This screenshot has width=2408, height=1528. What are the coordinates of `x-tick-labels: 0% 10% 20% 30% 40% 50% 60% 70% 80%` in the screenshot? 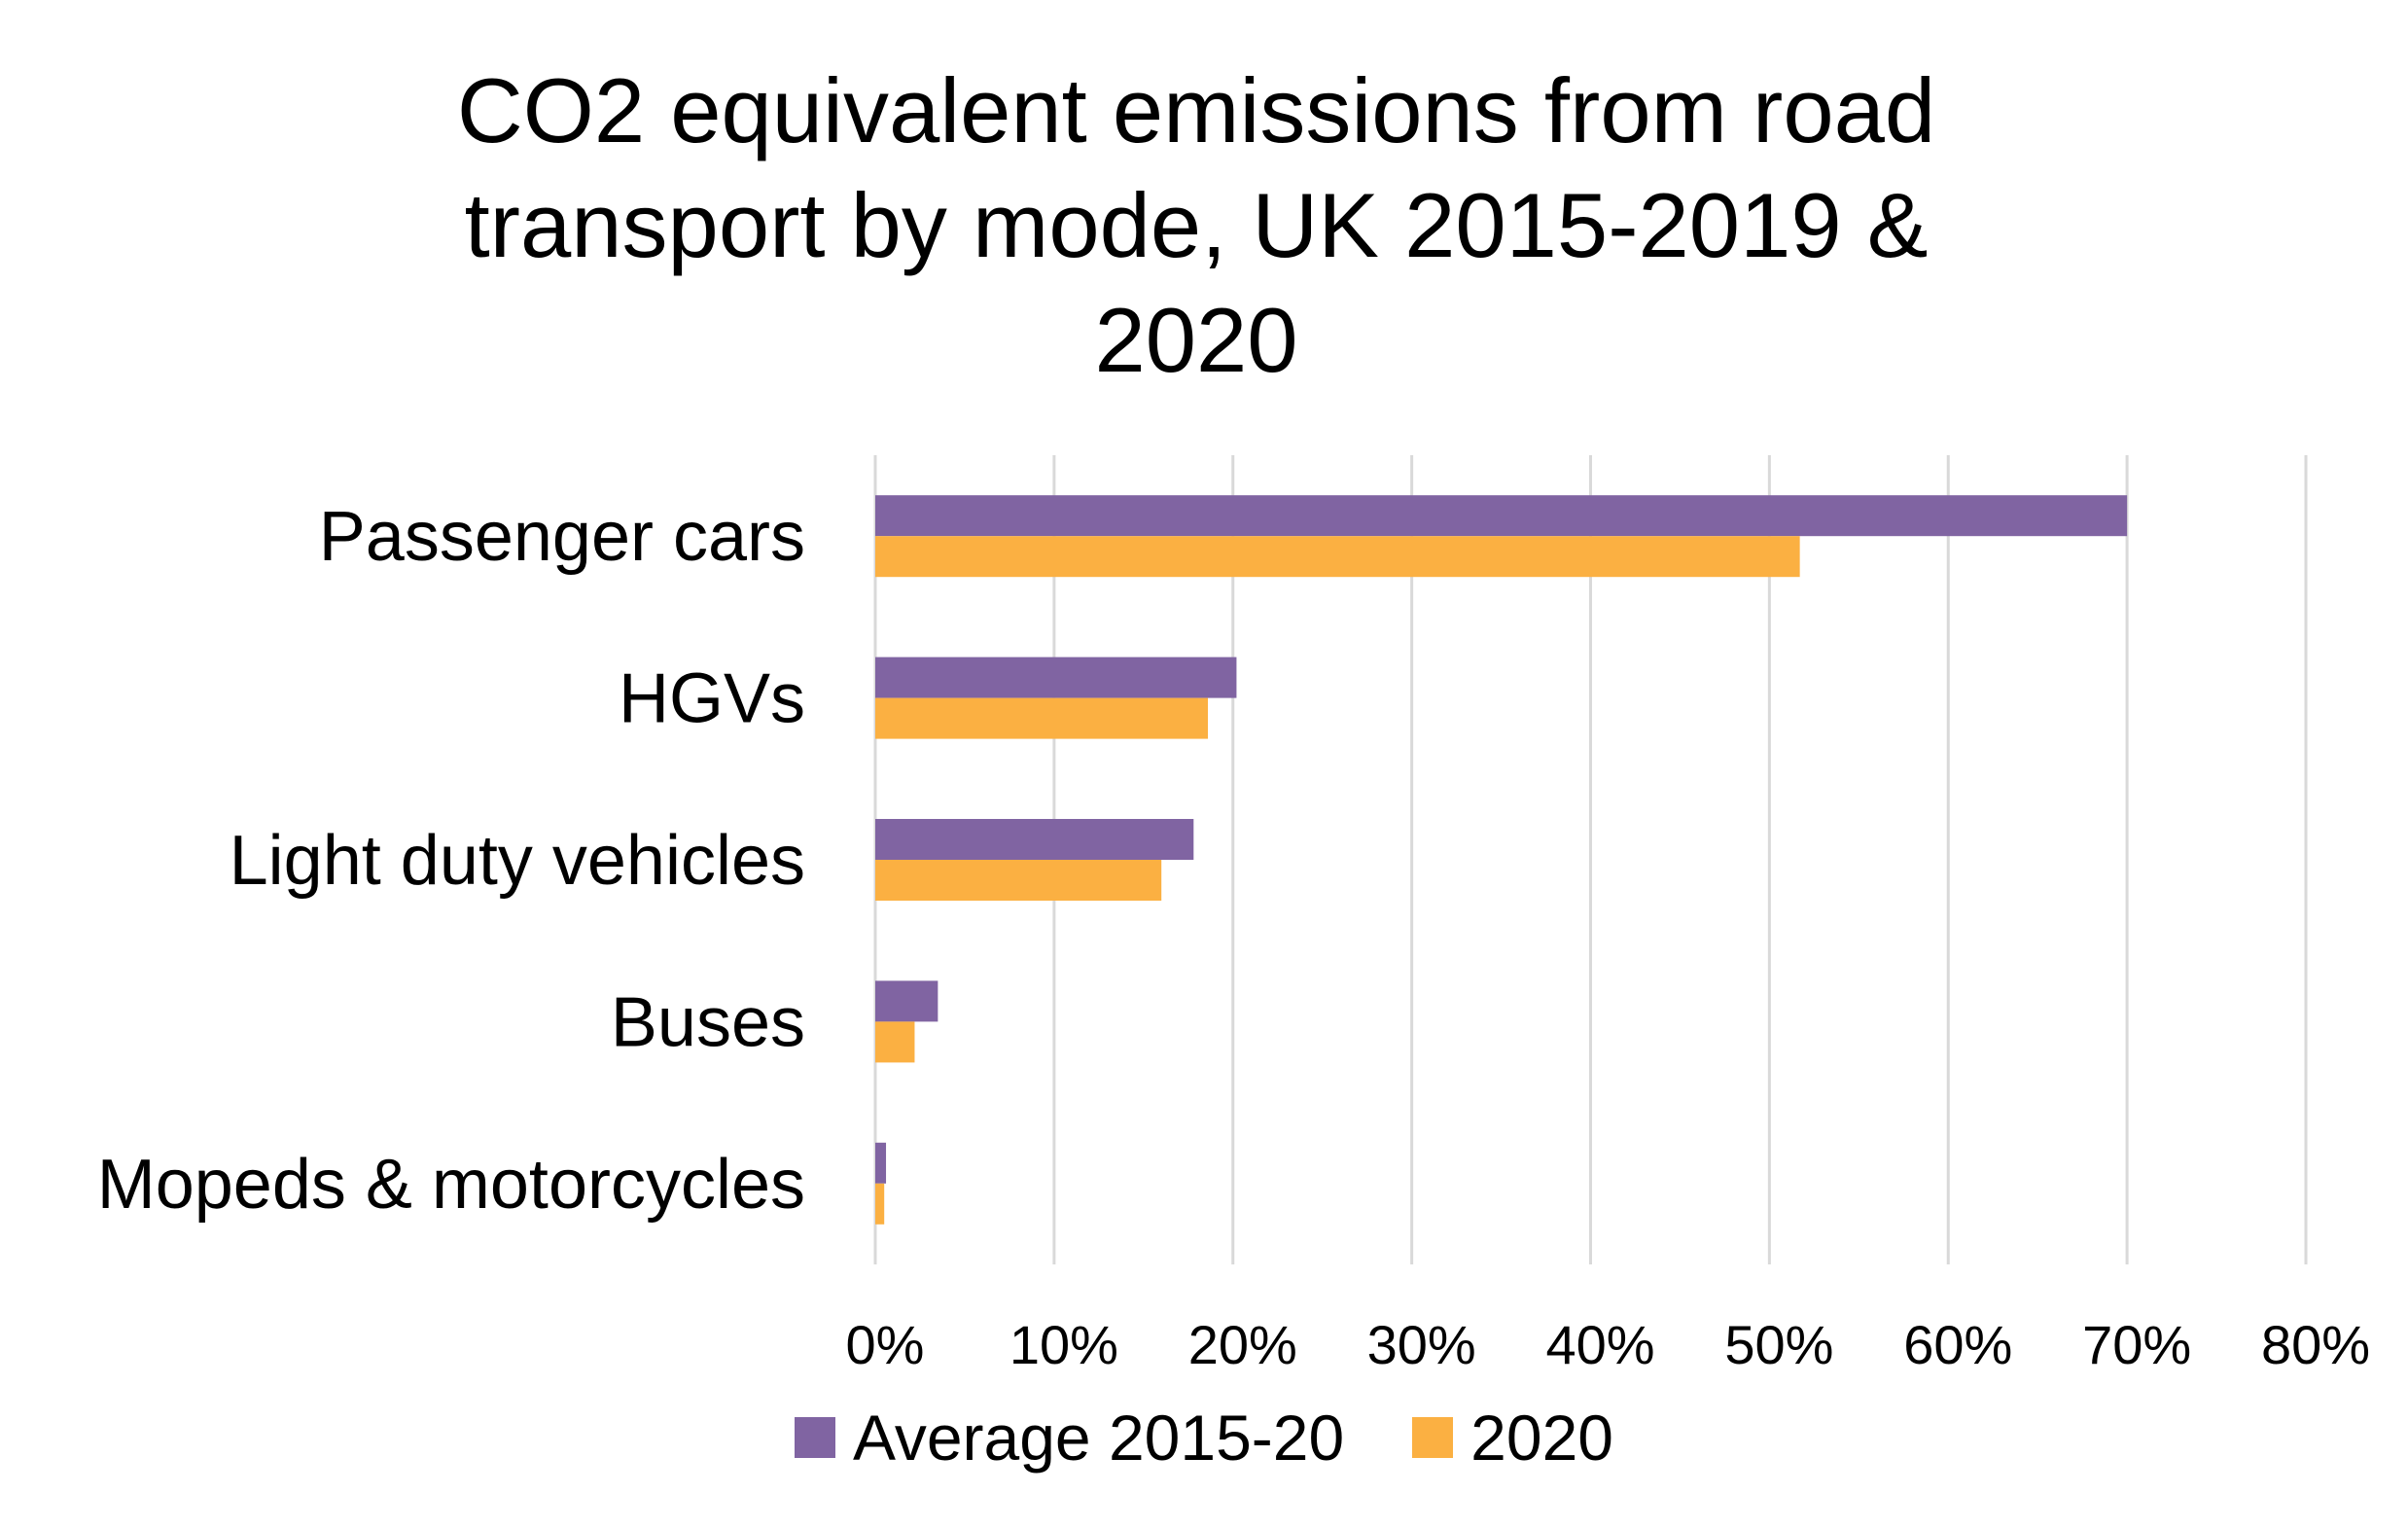 It's located at (1608, 1344).